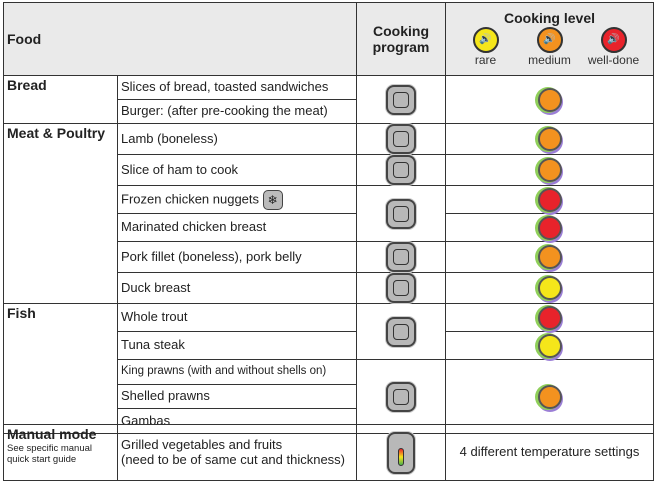 This screenshot has height=485, width=656. I want to click on ham-program-icon, so click(401, 170).